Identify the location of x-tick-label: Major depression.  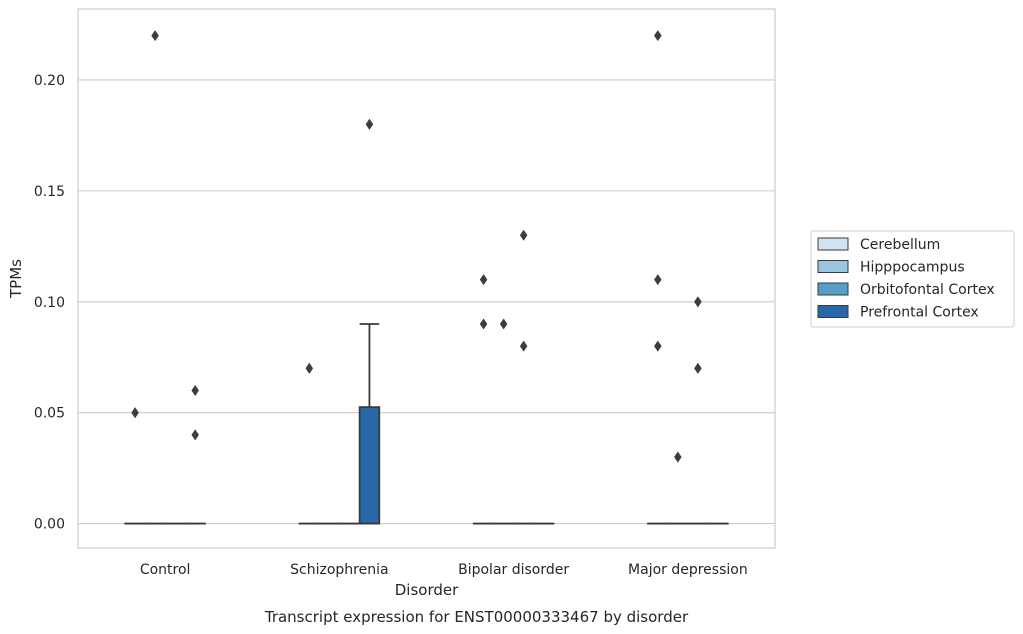
(688, 570).